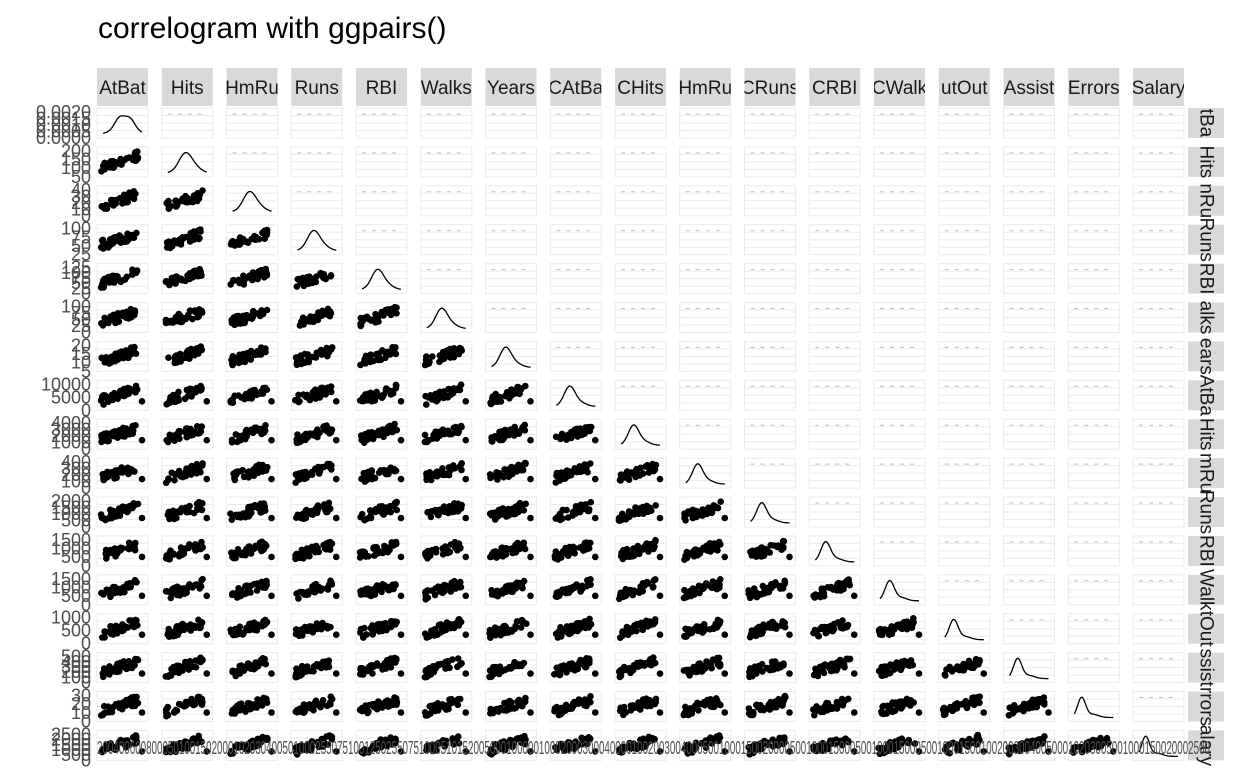 The width and height of the screenshot is (1248, 768). What do you see at coordinates (964, 629) in the screenshot?
I see `density-curve` at bounding box center [964, 629].